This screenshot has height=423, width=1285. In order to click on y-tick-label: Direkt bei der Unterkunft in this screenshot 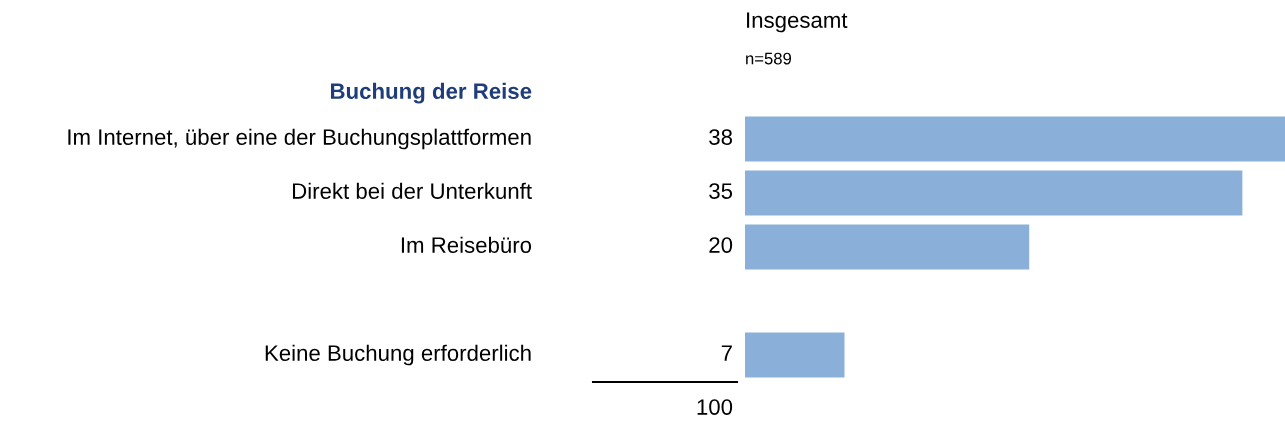, I will do `click(412, 190)`.